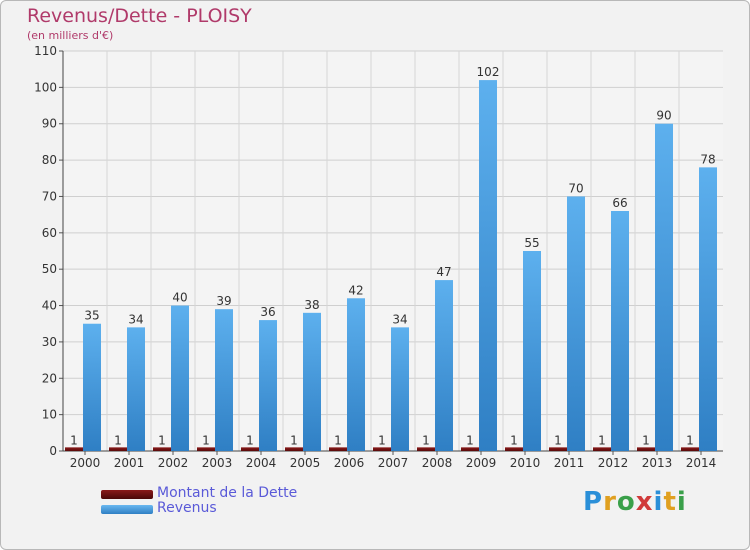 Image resolution: width=750 pixels, height=550 pixels. Describe the element at coordinates (206, 449) in the screenshot. I see `bar-dette-2003` at that location.